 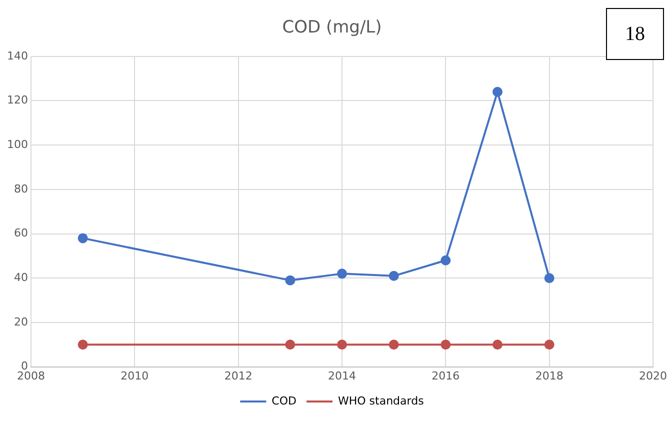 I want to click on y-tick-label: 60, so click(x=21, y=233).